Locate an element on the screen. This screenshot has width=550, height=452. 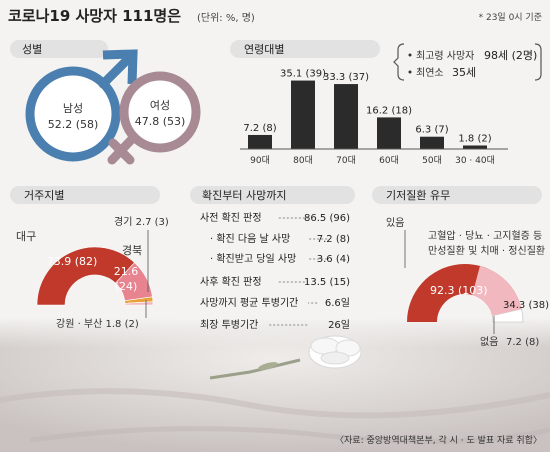
timeline-label: 최장 투병기간 is located at coordinates (229, 325).